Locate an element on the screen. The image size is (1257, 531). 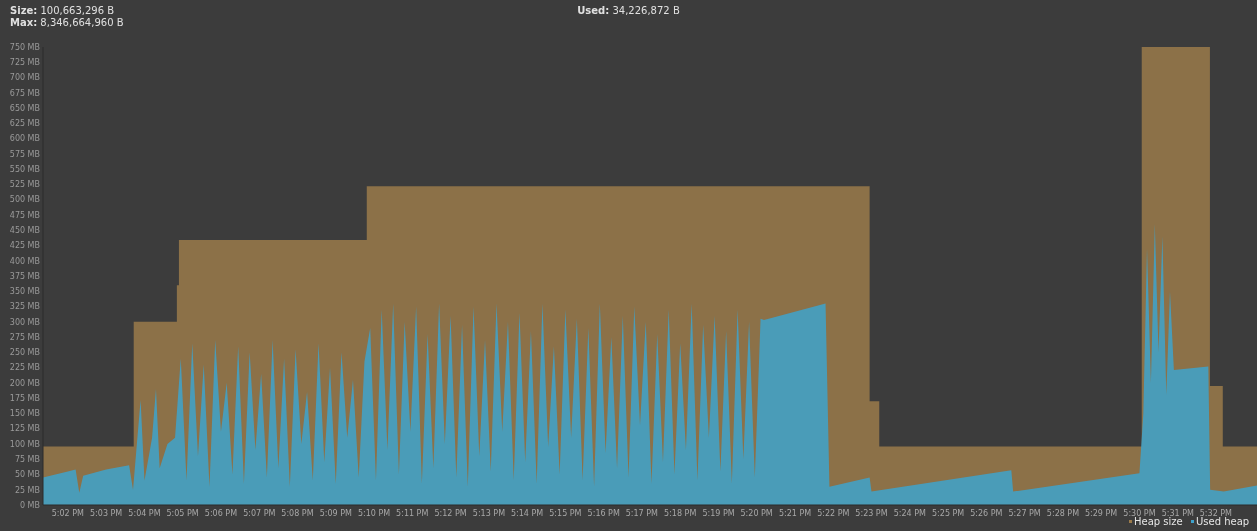
y-tick-label: 525 MB is located at coordinates (24, 185).